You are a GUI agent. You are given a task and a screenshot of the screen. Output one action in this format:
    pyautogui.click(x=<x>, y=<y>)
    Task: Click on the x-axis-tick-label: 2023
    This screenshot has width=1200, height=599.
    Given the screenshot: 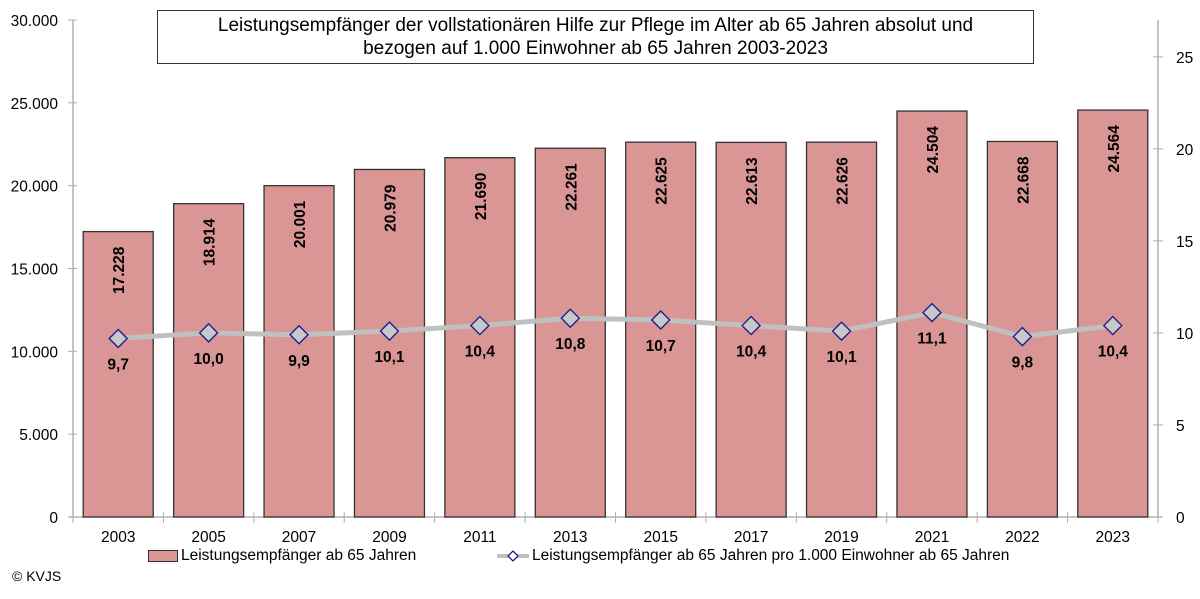 What is the action you would take?
    pyautogui.click(x=1113, y=537)
    